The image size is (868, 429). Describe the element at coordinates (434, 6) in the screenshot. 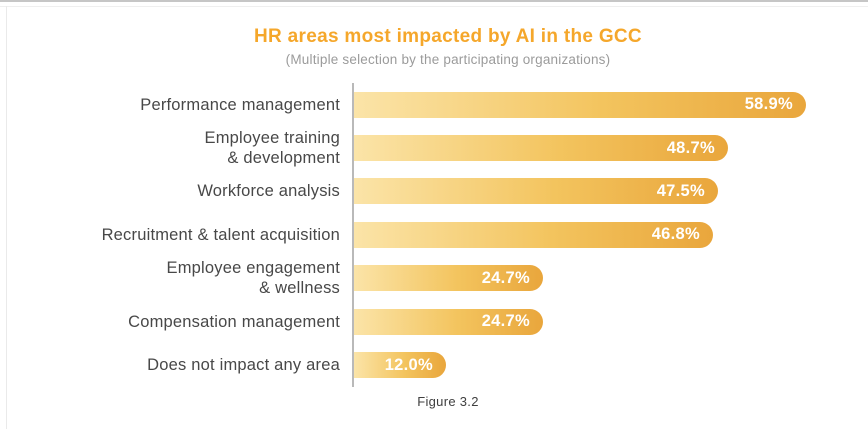

I see `page-edge-top-faint` at that location.